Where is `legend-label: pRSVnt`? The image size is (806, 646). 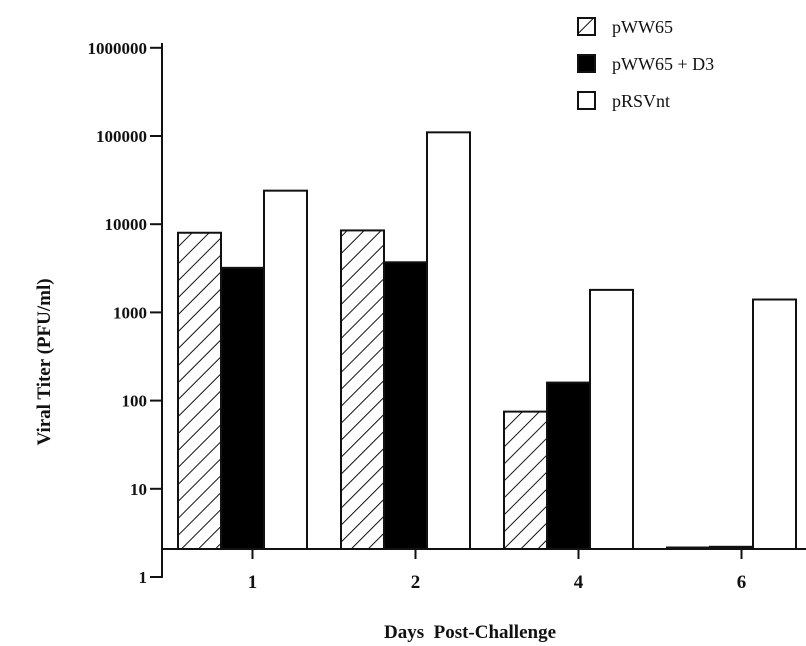
legend-label: pRSVnt is located at coordinates (641, 101).